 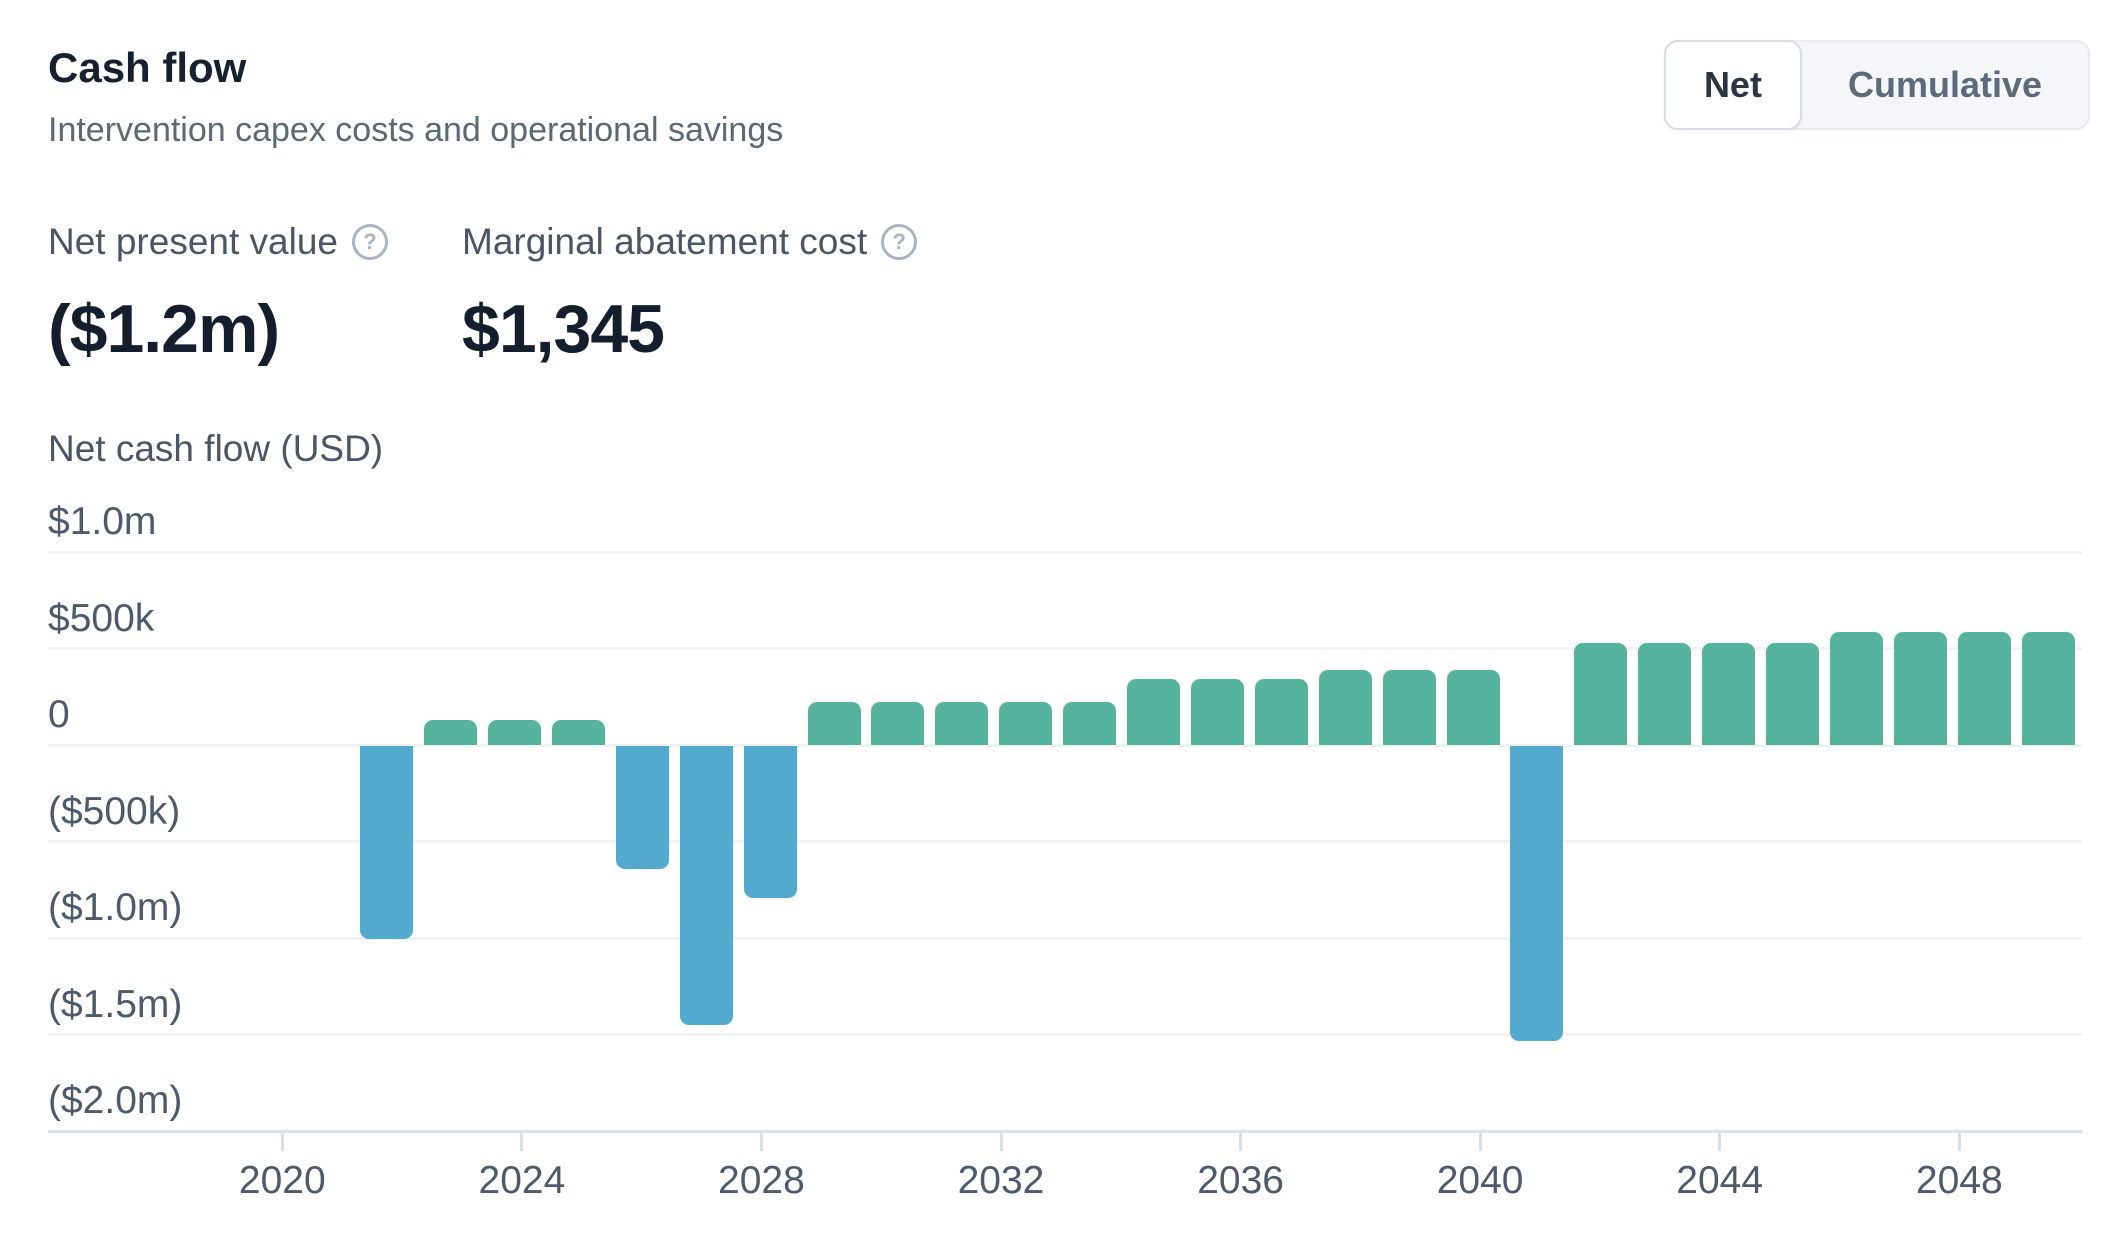 I want to click on x-axis-line, so click(x=1065, y=1131).